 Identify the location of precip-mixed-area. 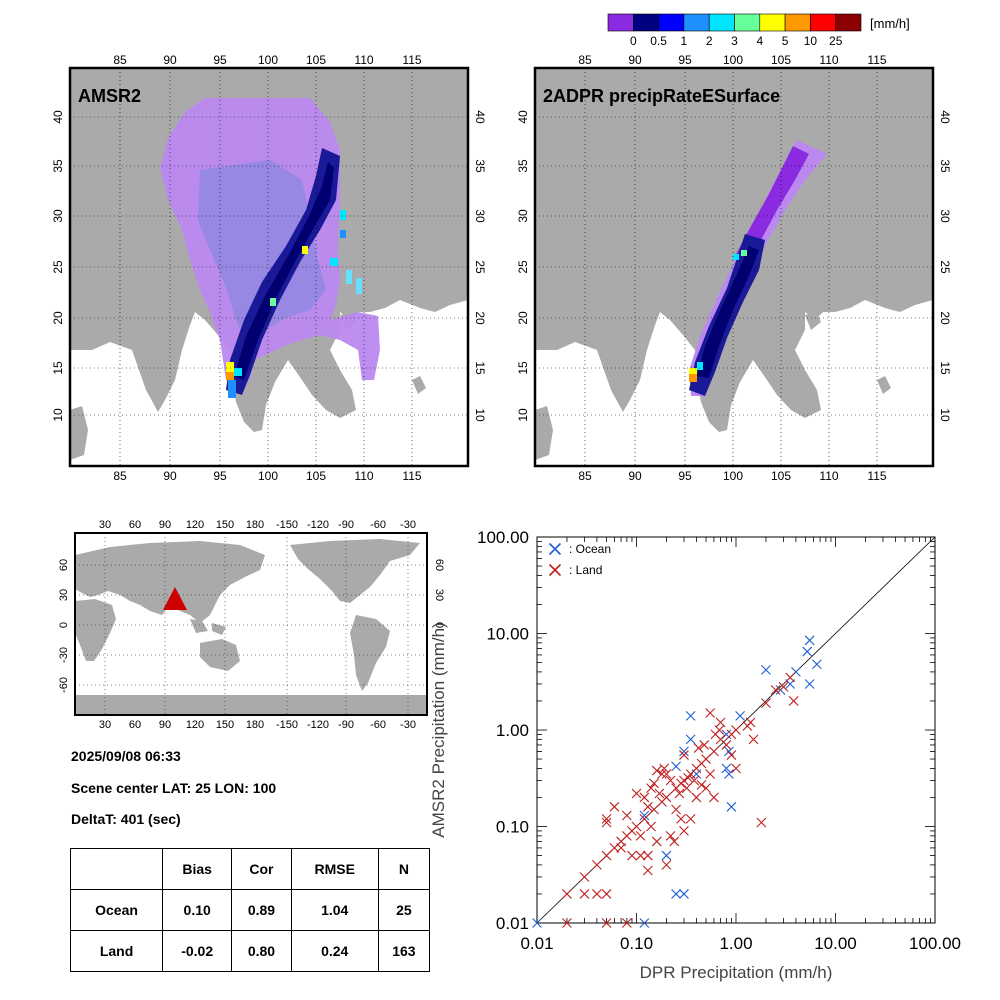
(262, 250).